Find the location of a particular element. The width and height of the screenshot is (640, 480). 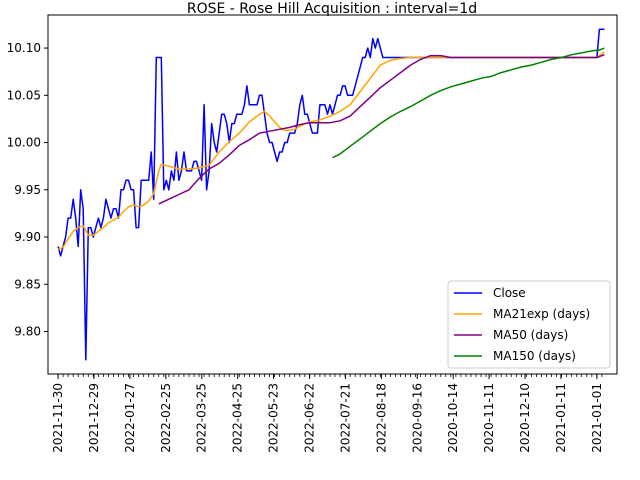

y-tick-label: 10.10 is located at coordinates (24, 48).